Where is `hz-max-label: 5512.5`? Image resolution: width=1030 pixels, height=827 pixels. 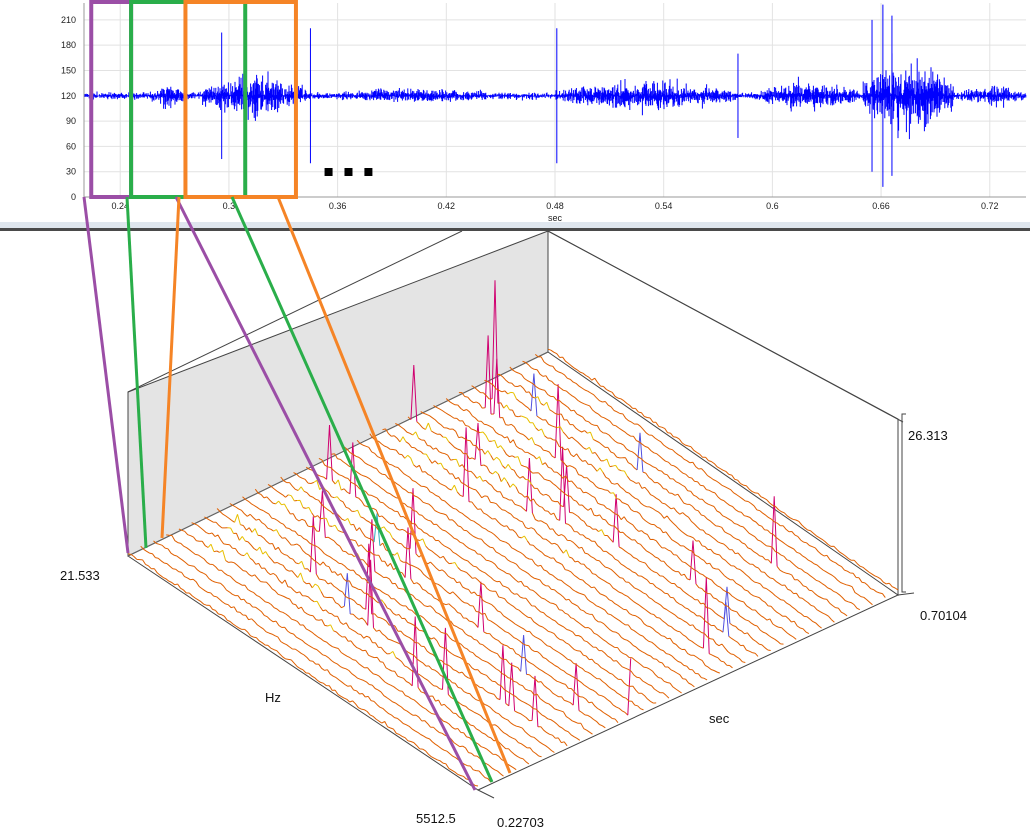 hz-max-label: 5512.5 is located at coordinates (436, 818).